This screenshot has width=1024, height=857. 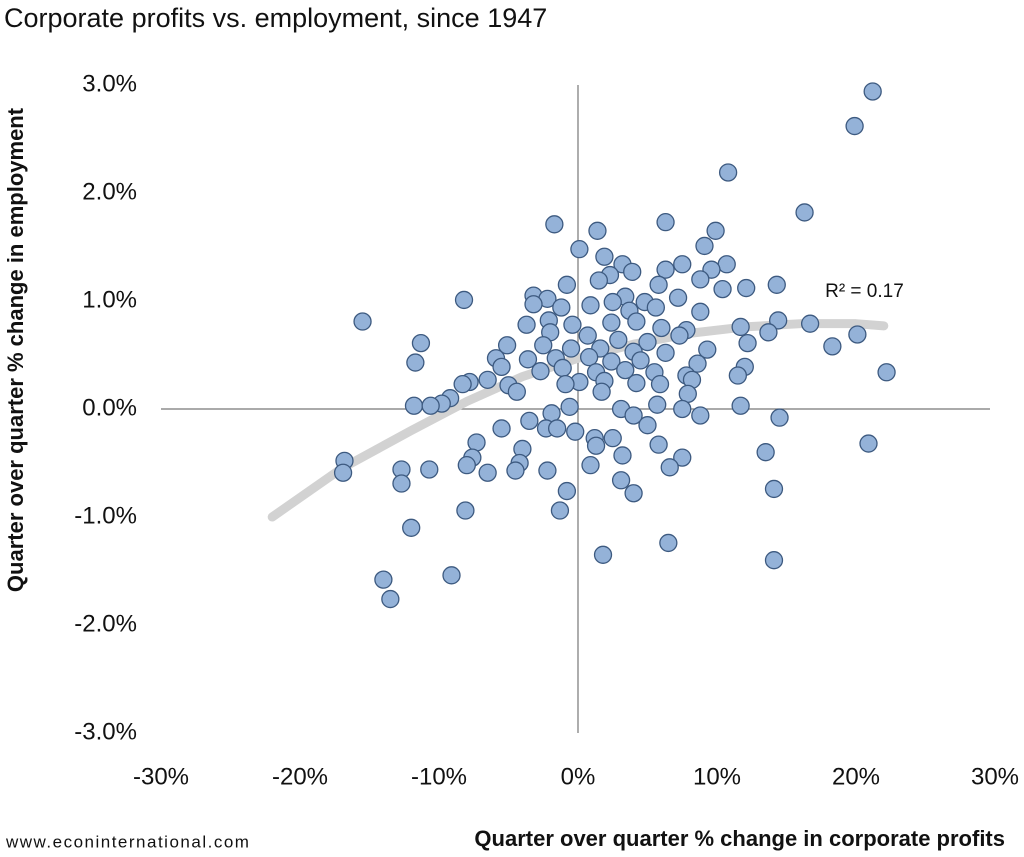 I want to click on x-tick-label: -30%, so click(x=161, y=776).